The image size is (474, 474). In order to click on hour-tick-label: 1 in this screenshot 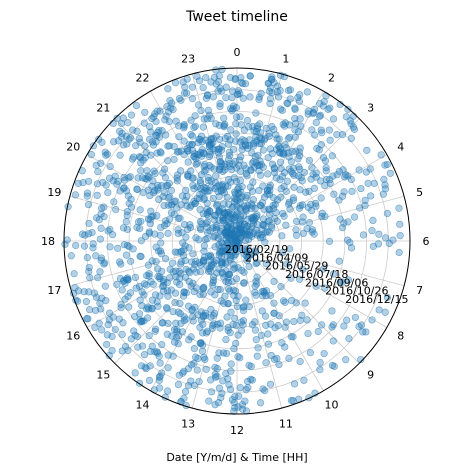, I will do `click(285, 58)`.